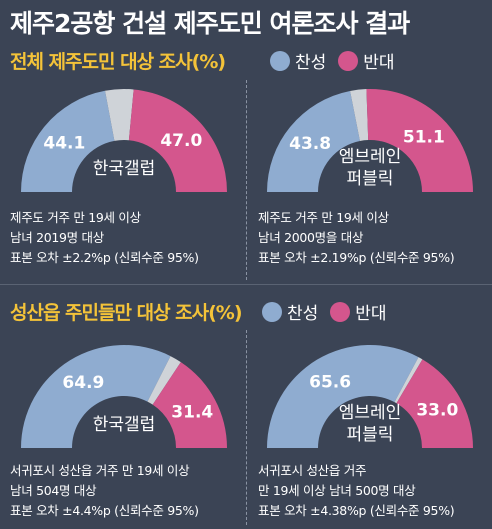  What do you see at coordinates (424, 137) in the screenshot?
I see `data-label-oppose: 51.1` at bounding box center [424, 137].